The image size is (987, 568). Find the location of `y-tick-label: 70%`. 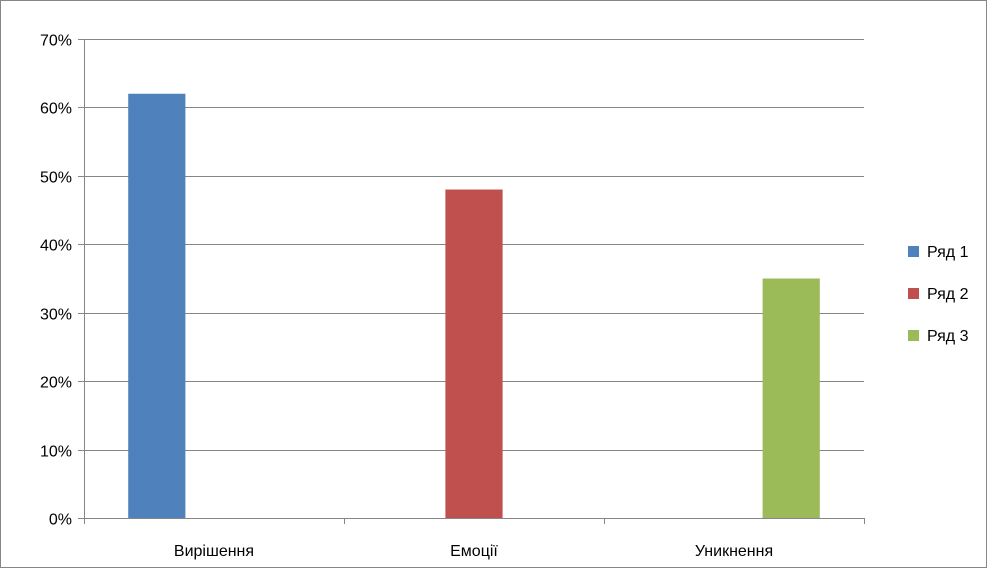

y-tick-label: 70% is located at coordinates (56, 41).